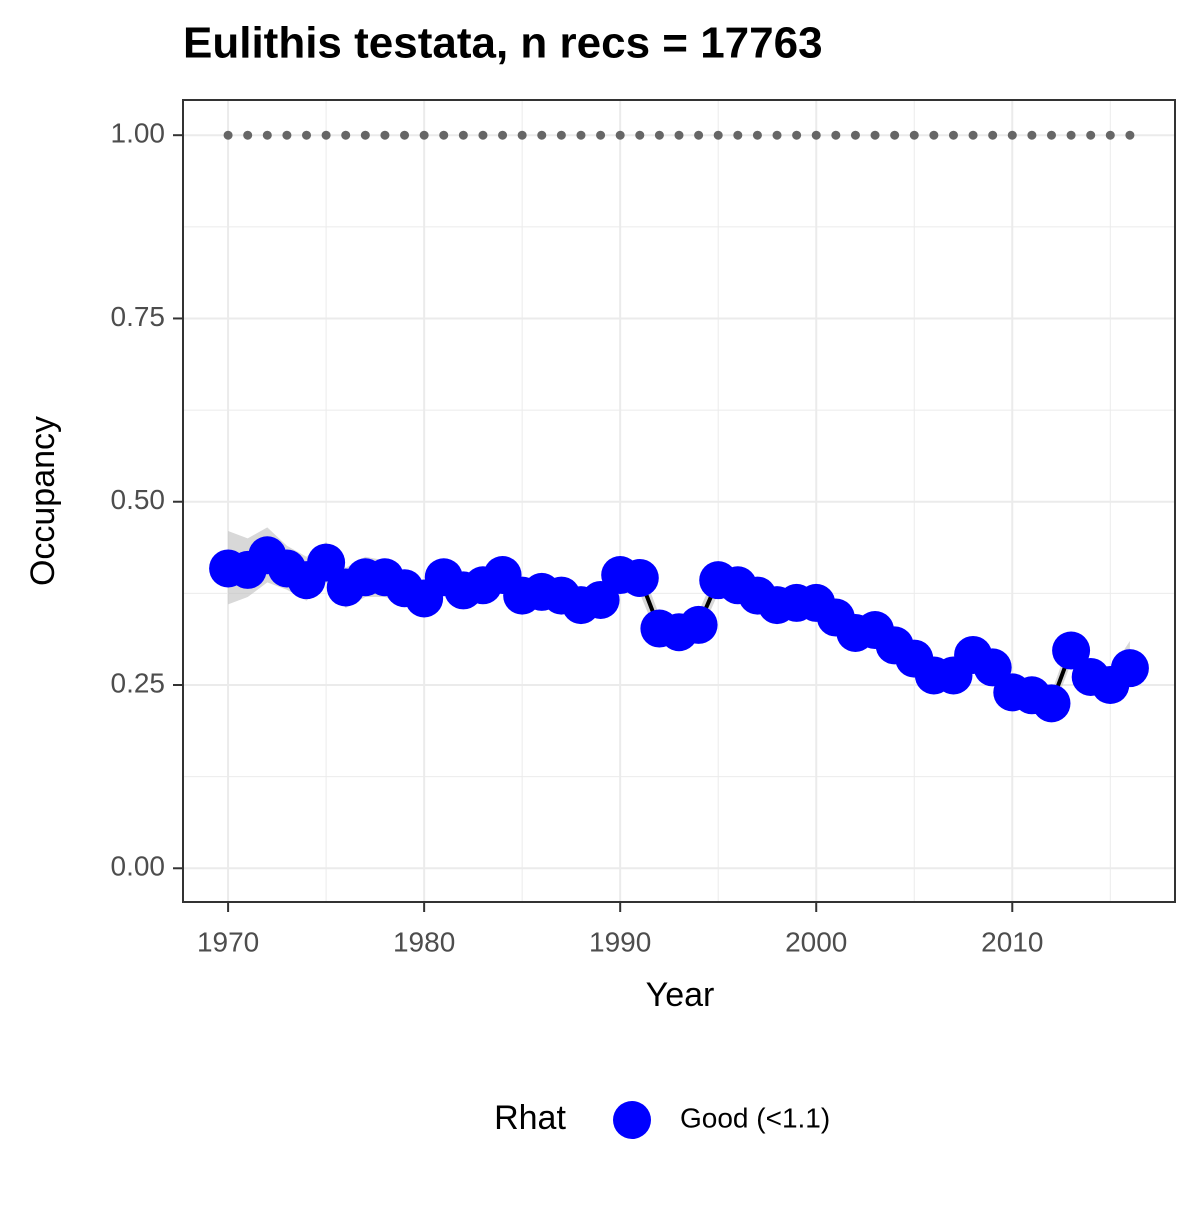  What do you see at coordinates (138, 866) in the screenshot?
I see `y-tick-label: 0.00` at bounding box center [138, 866].